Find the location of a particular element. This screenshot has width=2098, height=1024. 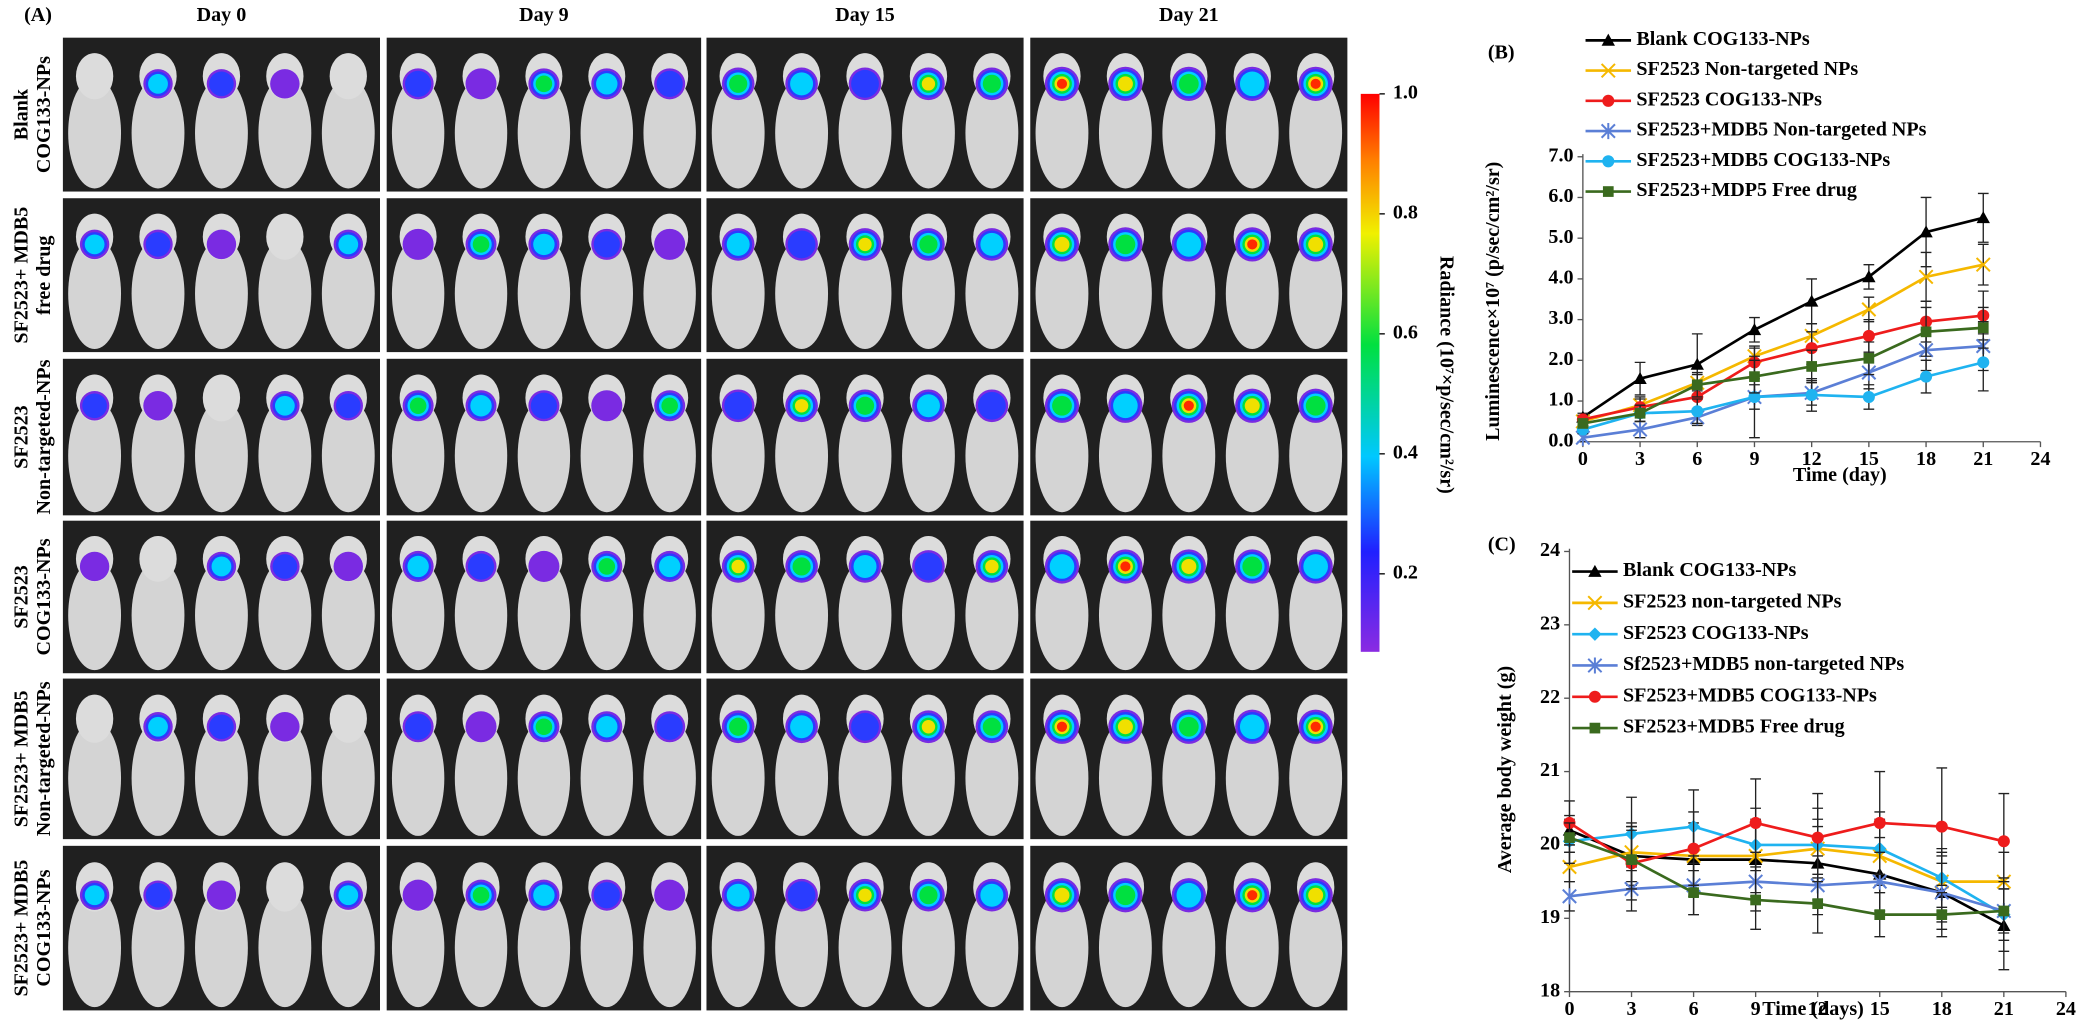

colorbar-tick-label: 0.6 is located at coordinates (1405, 332).